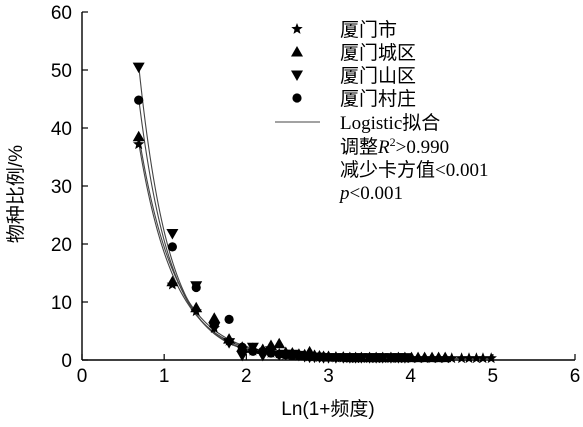 Image resolution: width=583 pixels, height=427 pixels. What do you see at coordinates (327, 409) in the screenshot?
I see `x-axis-title: Ln(1+频度)` at bounding box center [327, 409].